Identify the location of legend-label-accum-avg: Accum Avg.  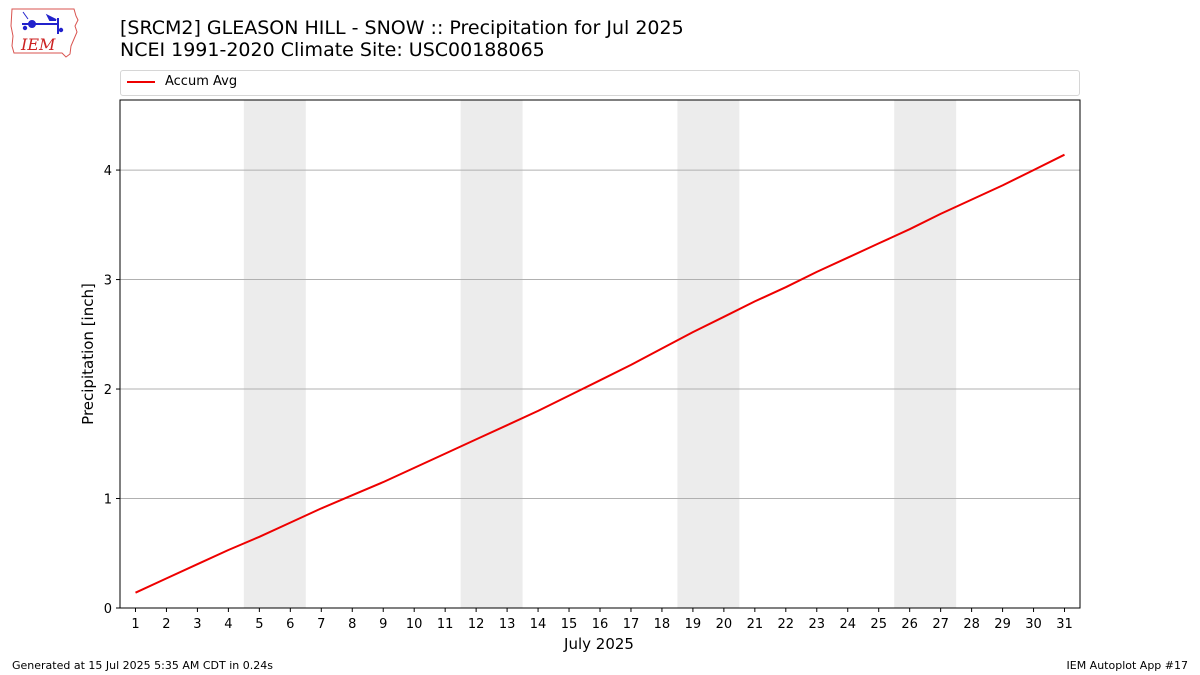
(201, 81).